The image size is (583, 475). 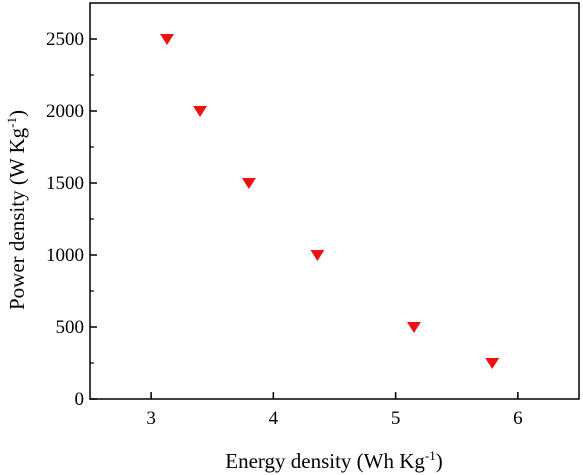 I want to click on x-axis-title: Energy density (Wh Kg-1), so click(x=334, y=460).